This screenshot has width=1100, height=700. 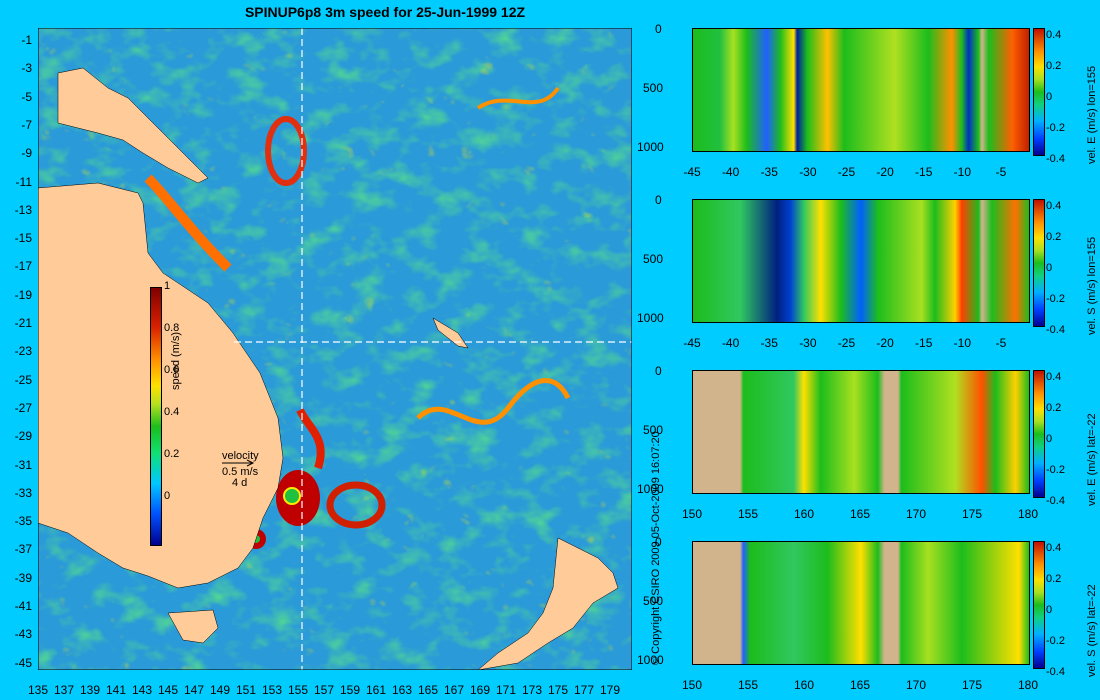 I want to click on map-lon-tick-label: 177, so click(x=584, y=690).